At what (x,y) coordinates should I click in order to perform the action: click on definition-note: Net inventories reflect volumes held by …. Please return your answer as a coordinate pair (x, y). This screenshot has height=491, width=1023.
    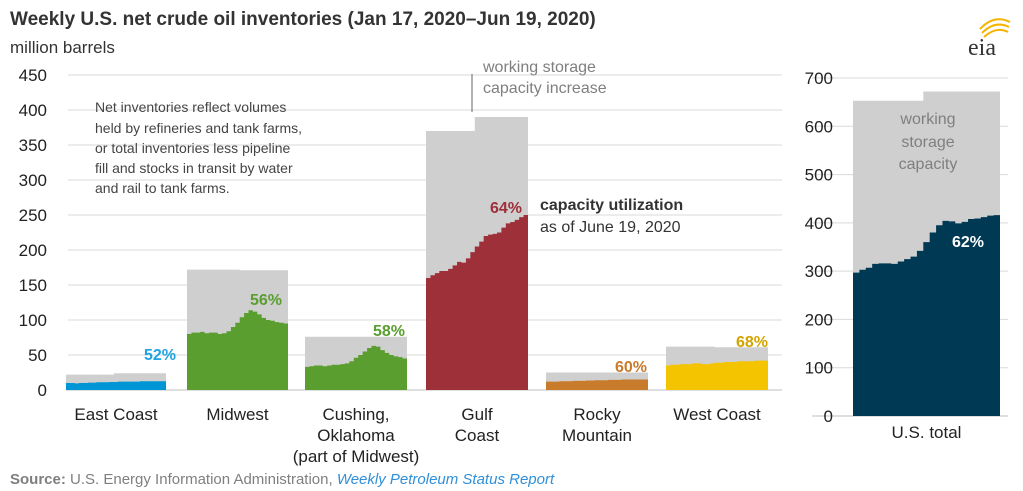
    Looking at the image, I should click on (198, 147).